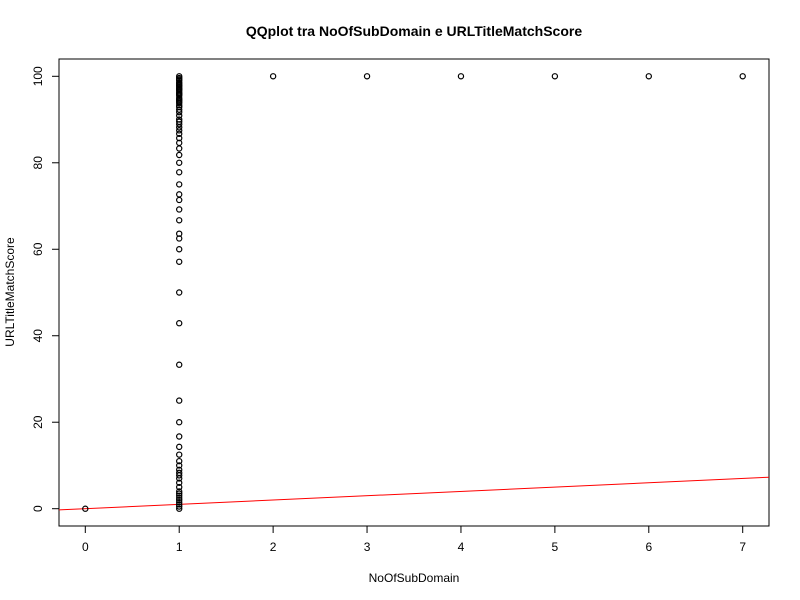  Describe the element at coordinates (38, 249) in the screenshot. I see `y-tick-label: 60` at that location.